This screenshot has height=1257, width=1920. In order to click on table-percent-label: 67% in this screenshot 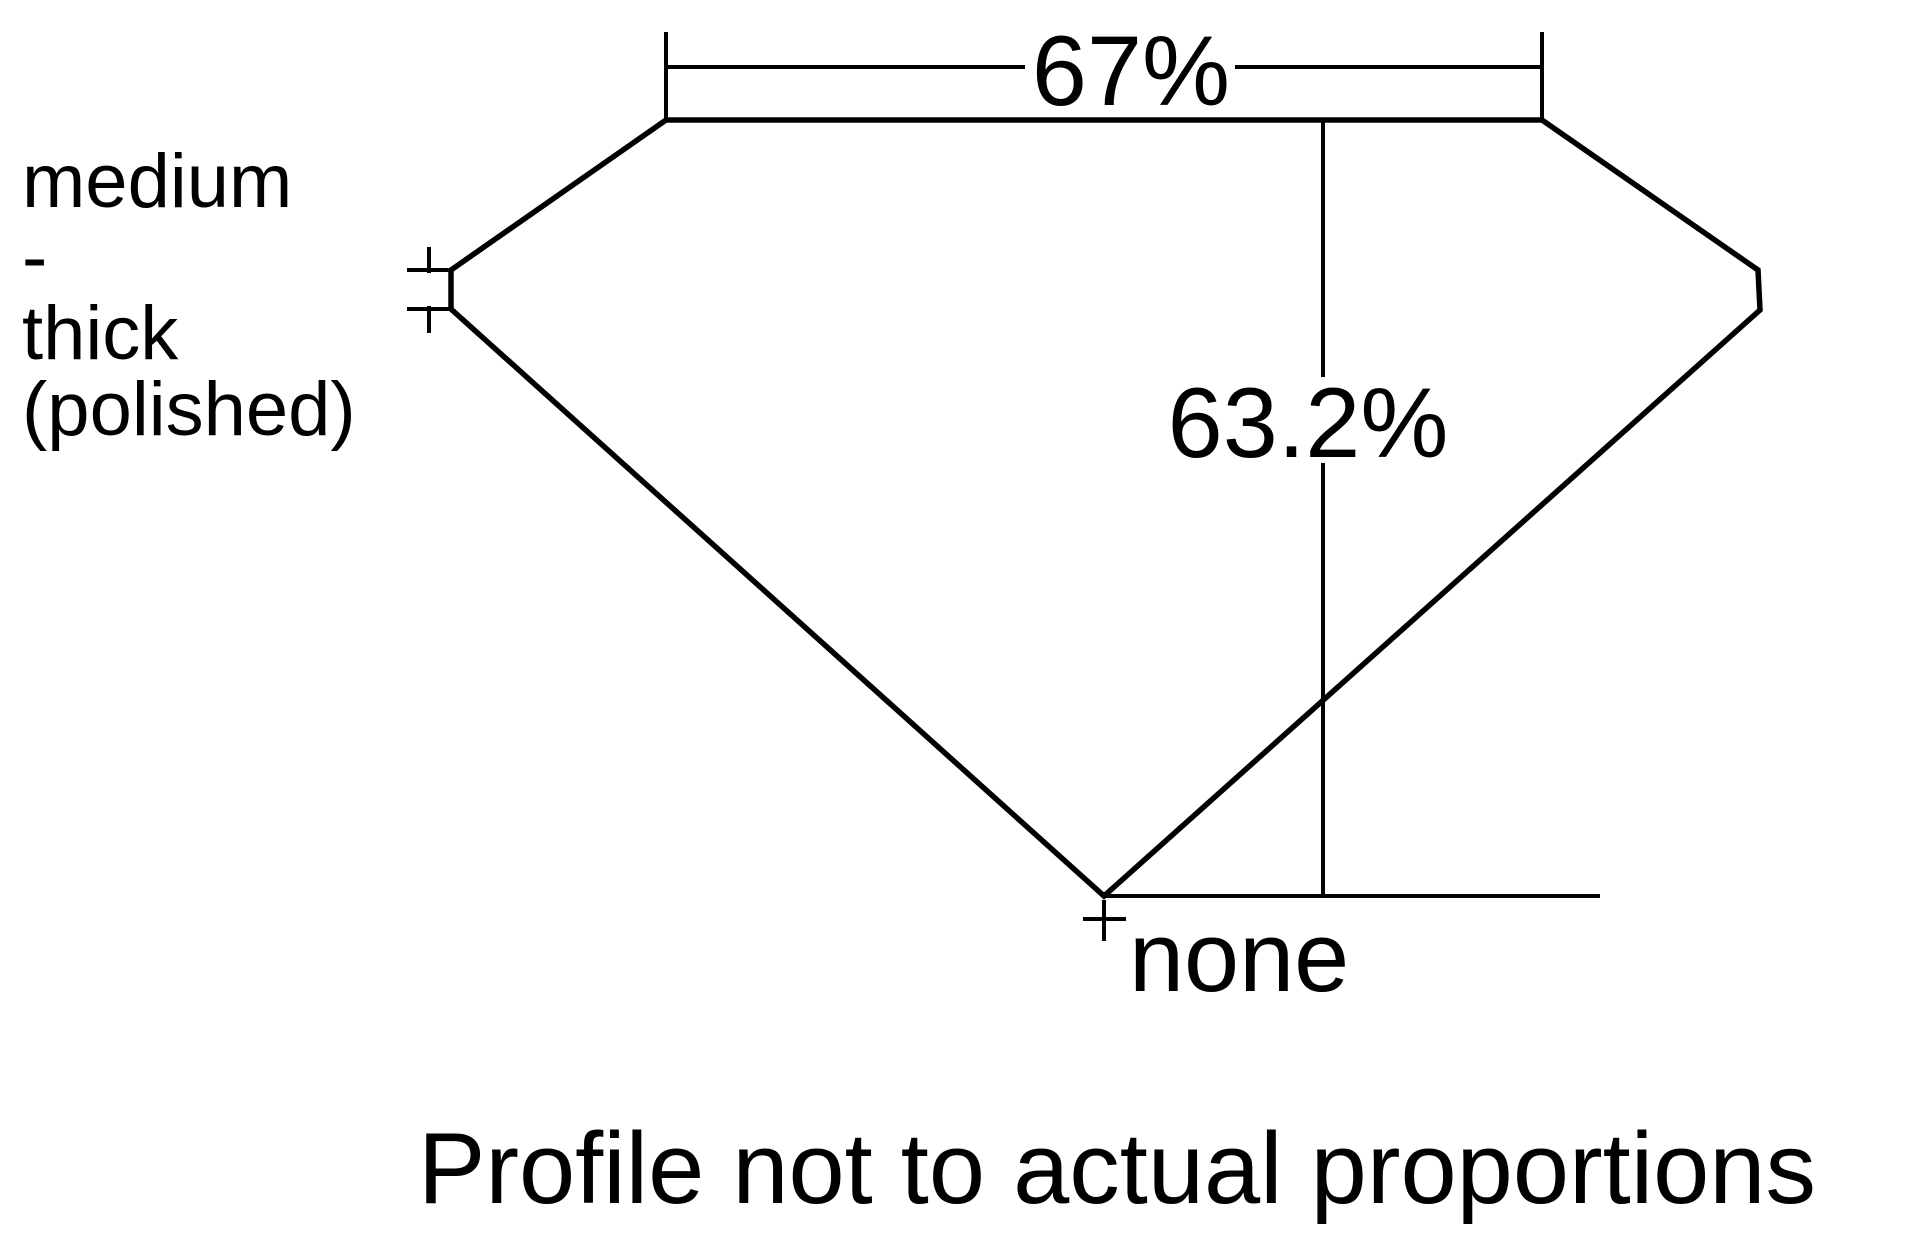, I will do `click(1131, 70)`.